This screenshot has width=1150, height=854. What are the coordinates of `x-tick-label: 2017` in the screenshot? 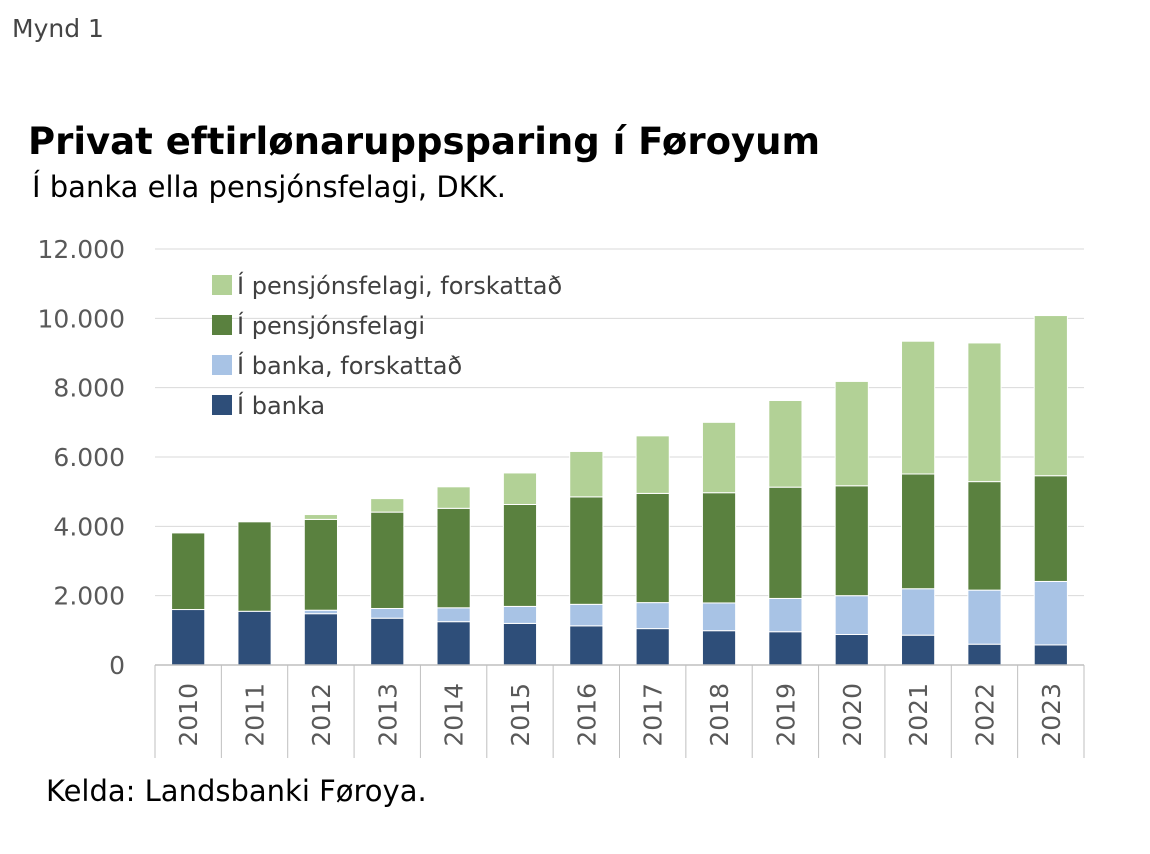 It's located at (653, 715).